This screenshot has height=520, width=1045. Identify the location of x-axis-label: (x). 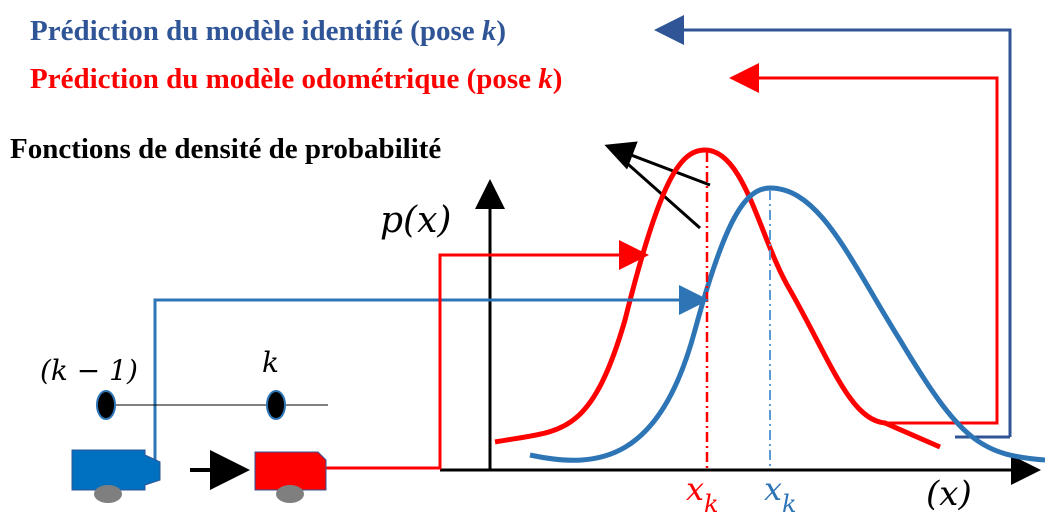
(949, 494).